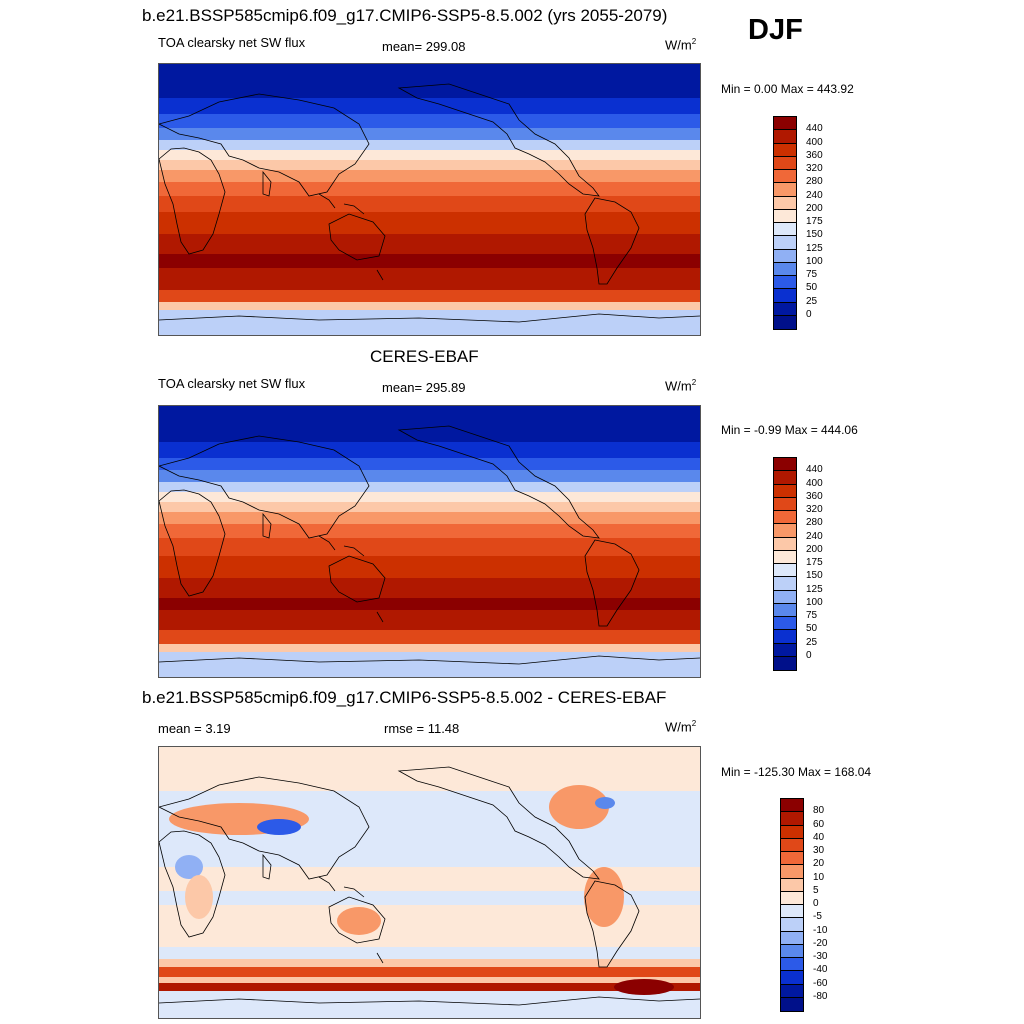 This screenshot has width=1024, height=1024. I want to click on panel2-minmax: Min = -0.99 Max = 444.06, so click(789, 430).